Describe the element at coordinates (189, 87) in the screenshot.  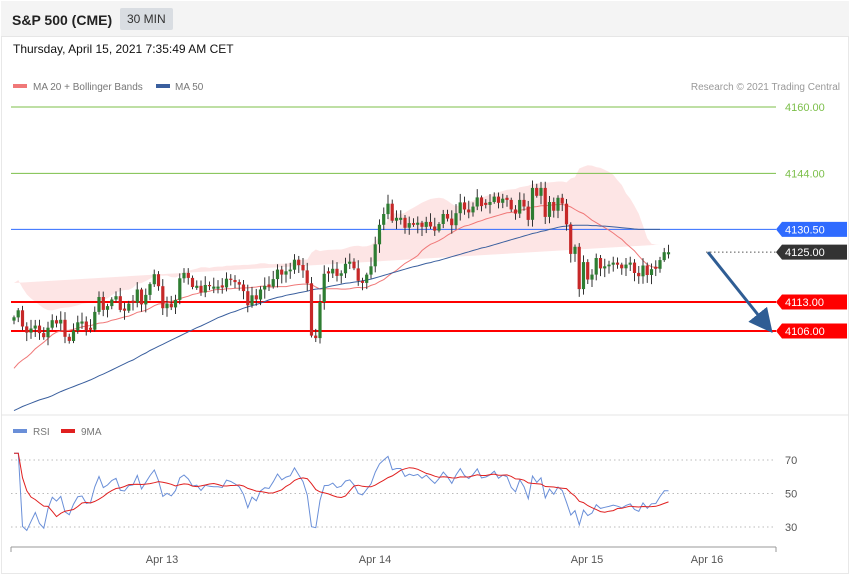
I see `ma50-legend-label: MA 50` at that location.